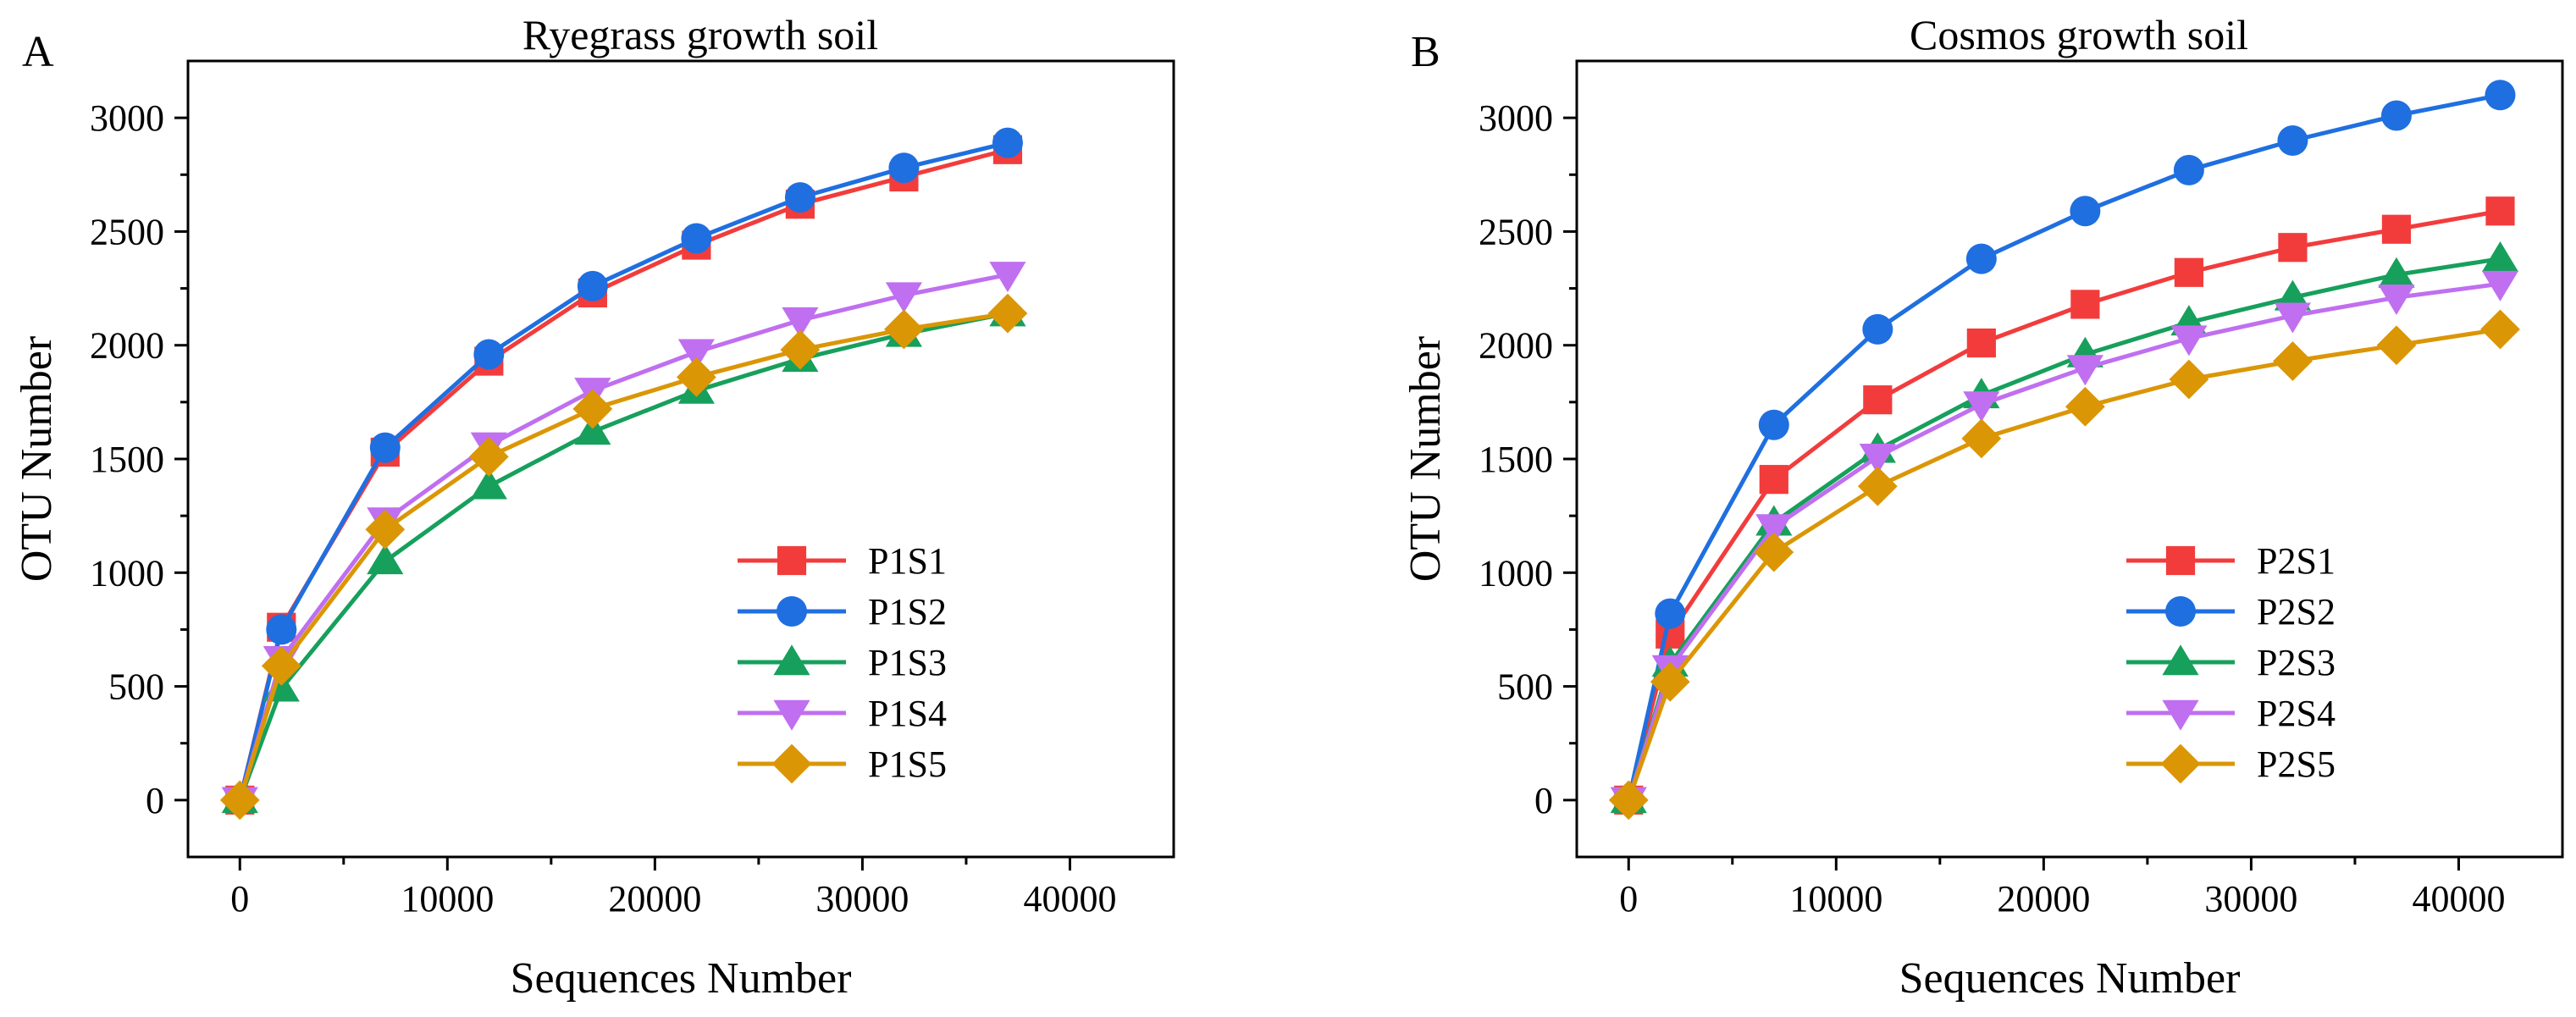 Image resolution: width=2576 pixels, height=1017 pixels. What do you see at coordinates (1835, 899) in the screenshot?
I see `x-tick-label: 10000` at bounding box center [1835, 899].